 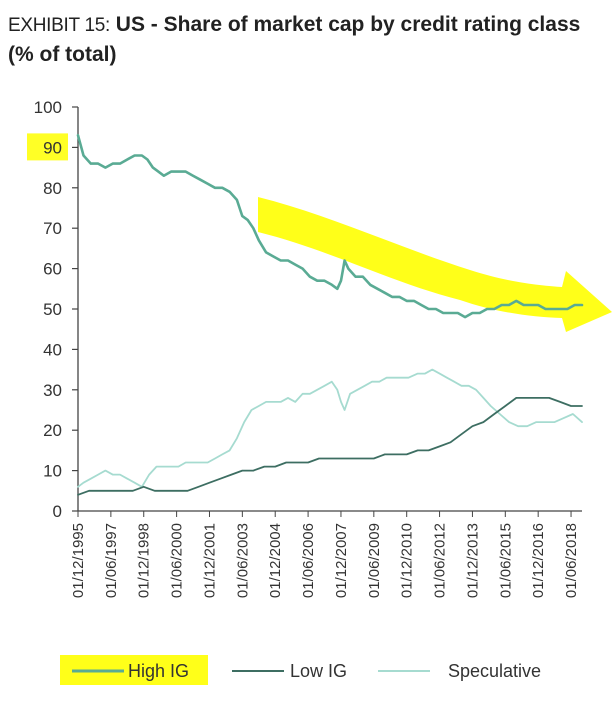 I want to click on x-tick-label: 01/06/1997, so click(x=111, y=560).